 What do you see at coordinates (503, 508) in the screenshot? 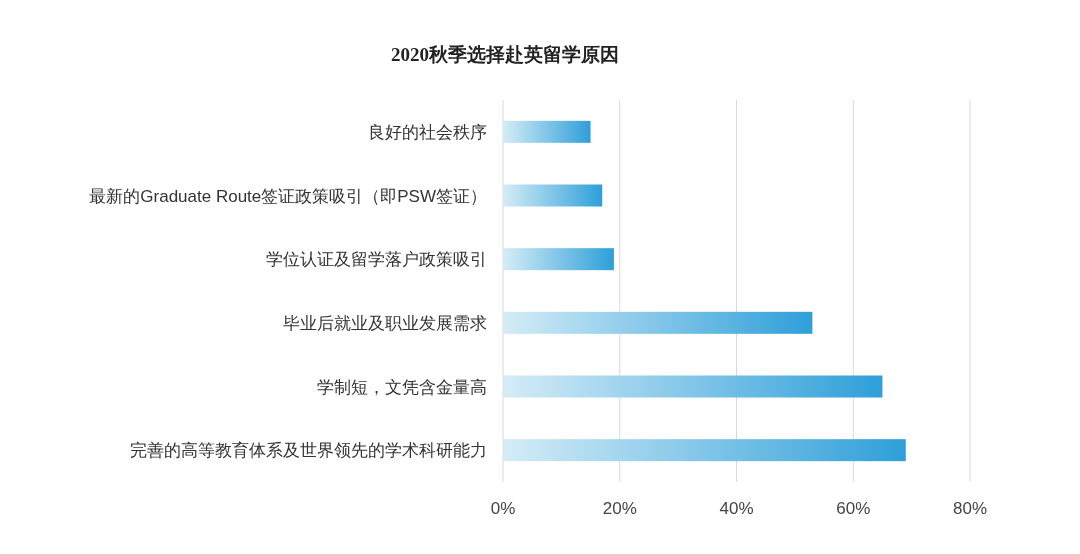
I see `x-tick-label: 0%` at bounding box center [503, 508].